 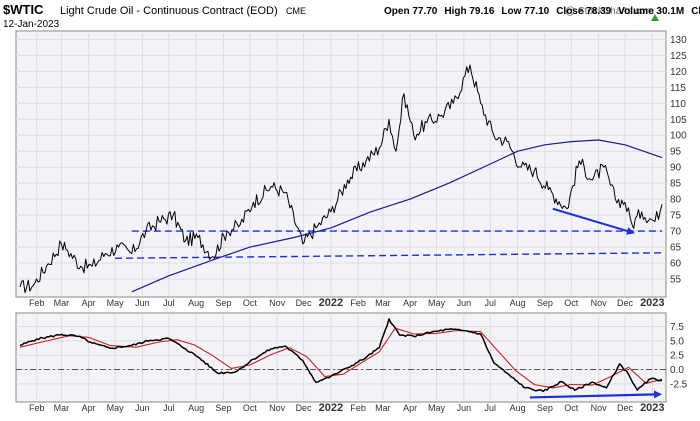 I want to click on y-tick-label: 100, so click(x=678, y=136).